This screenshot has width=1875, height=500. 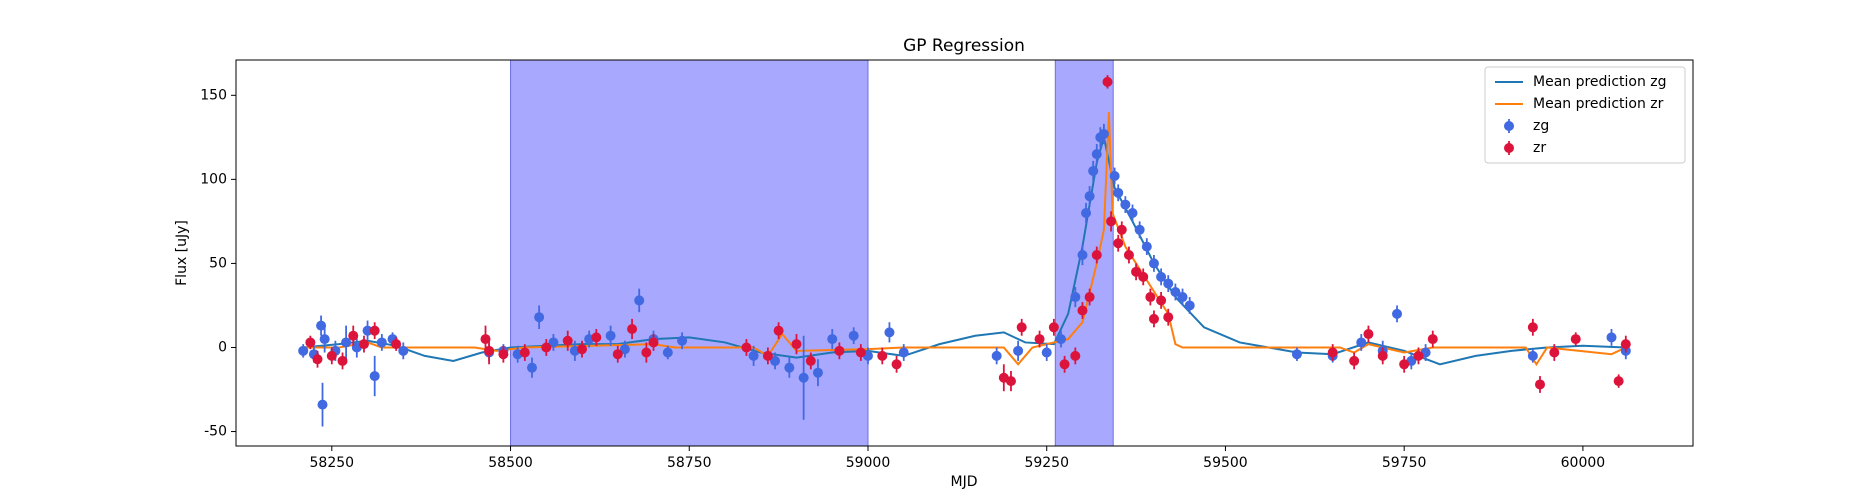 What do you see at coordinates (213, 179) in the screenshot?
I see `y-tick-label: 100` at bounding box center [213, 179].